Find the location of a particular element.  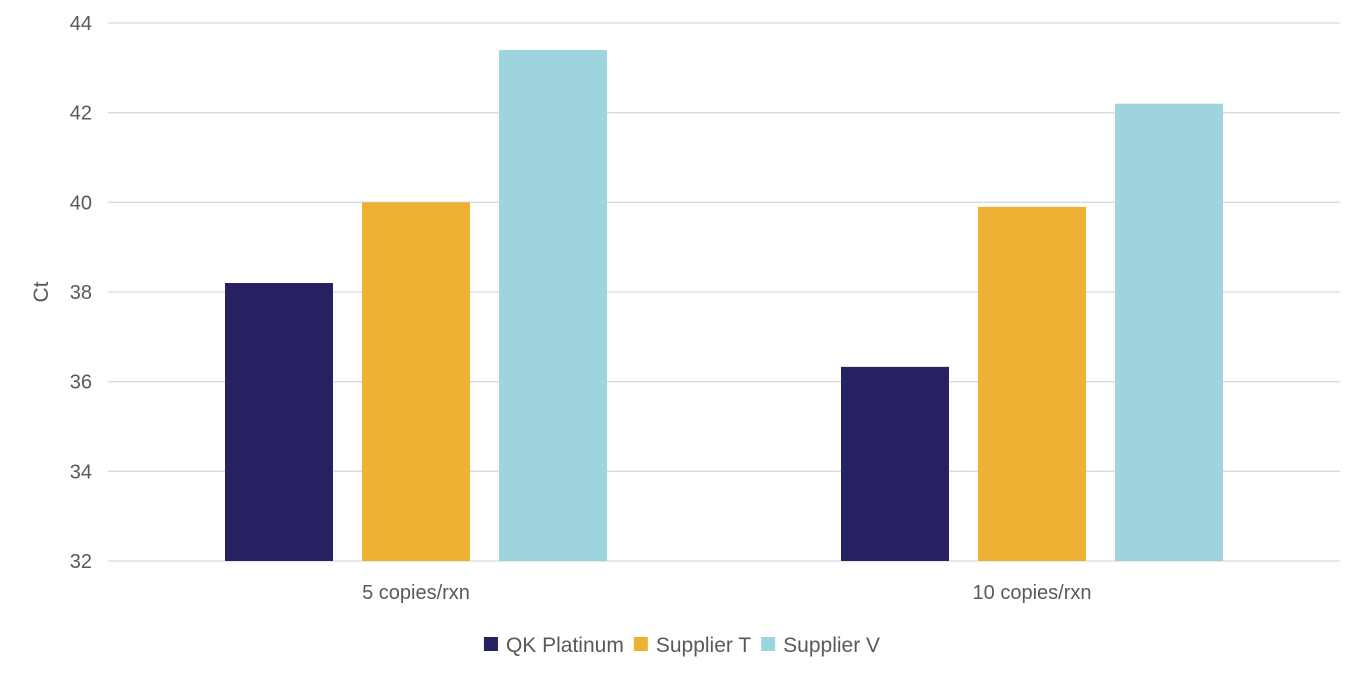

legend-item: Supplier T is located at coordinates (692, 645).